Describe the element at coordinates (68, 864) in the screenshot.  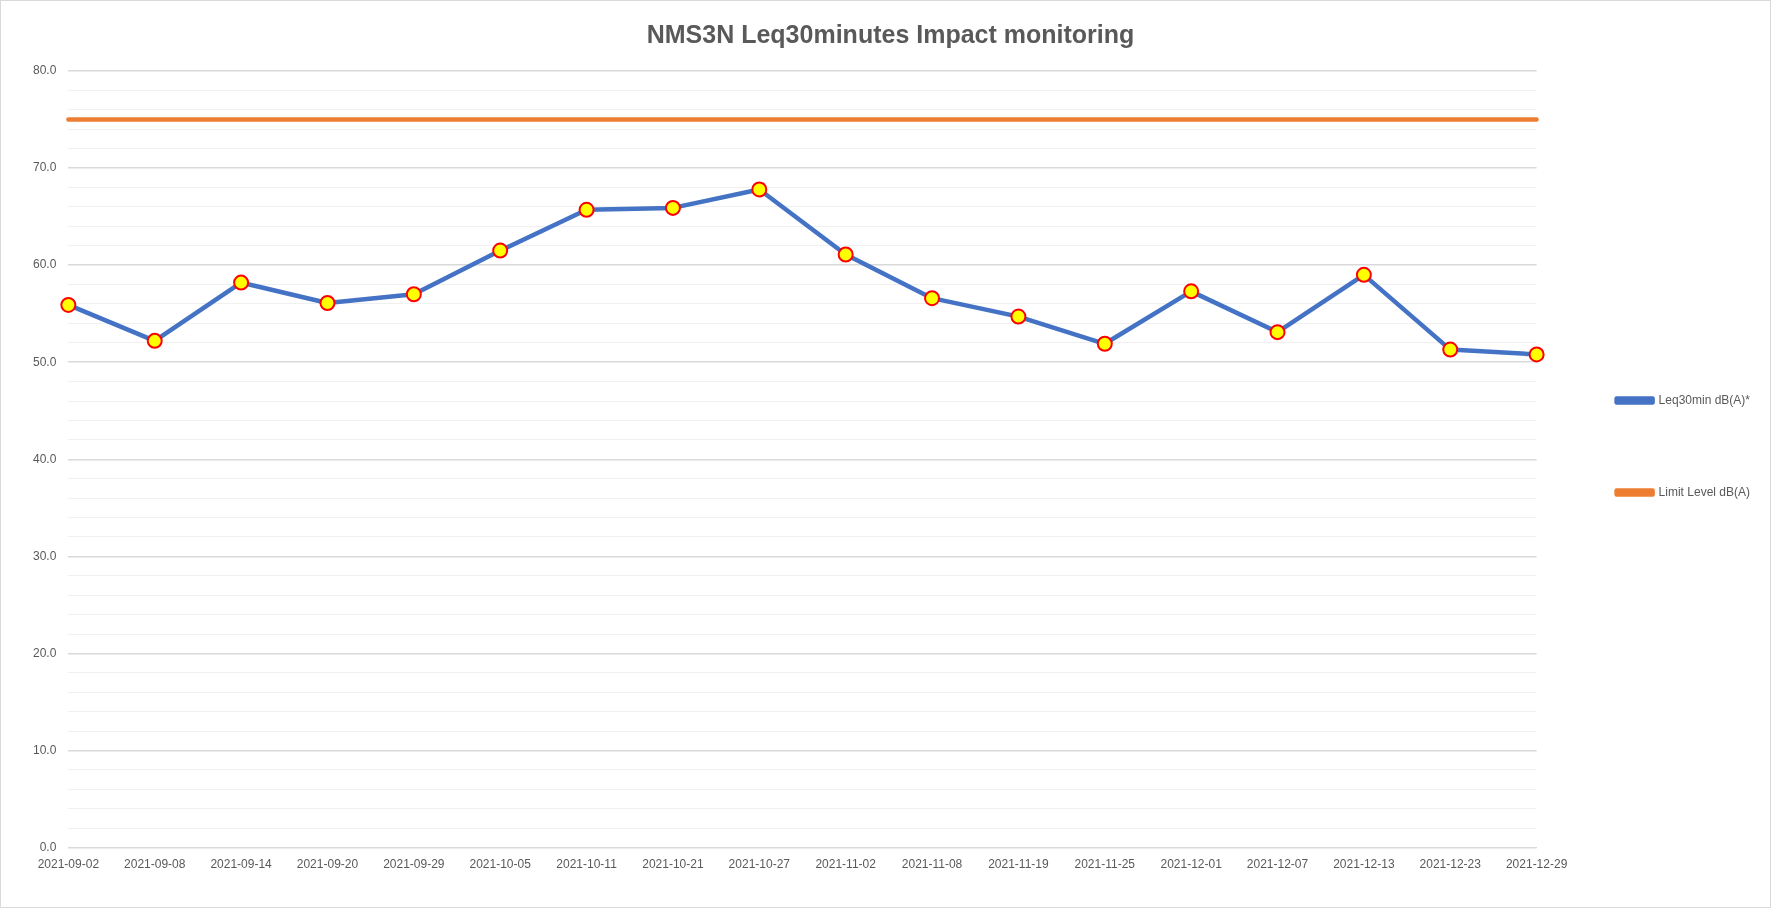
I see `x-tick-label: 2021-09-02` at that location.